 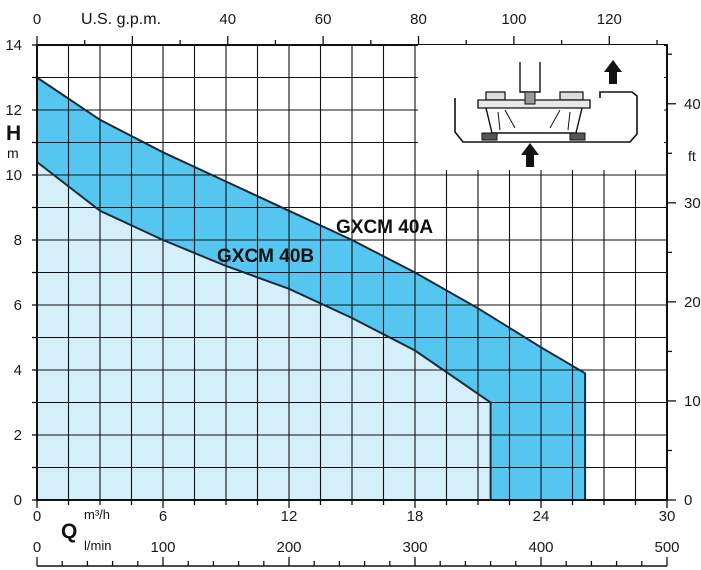 I want to click on y-tick-label: 0, so click(x=18, y=500).